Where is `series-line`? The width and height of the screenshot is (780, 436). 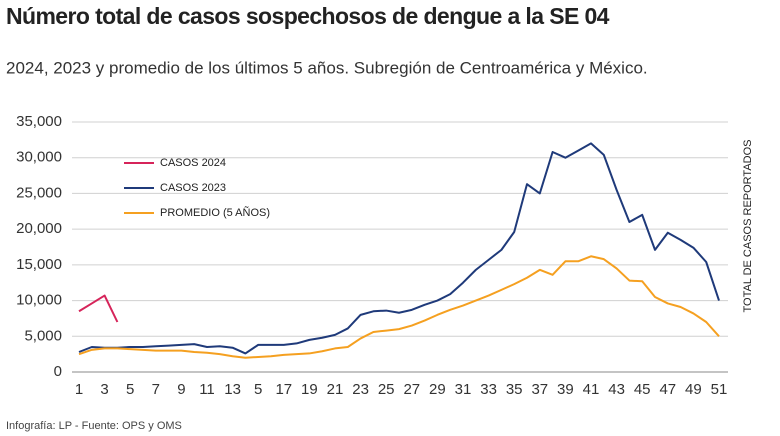
series-line is located at coordinates (98, 308).